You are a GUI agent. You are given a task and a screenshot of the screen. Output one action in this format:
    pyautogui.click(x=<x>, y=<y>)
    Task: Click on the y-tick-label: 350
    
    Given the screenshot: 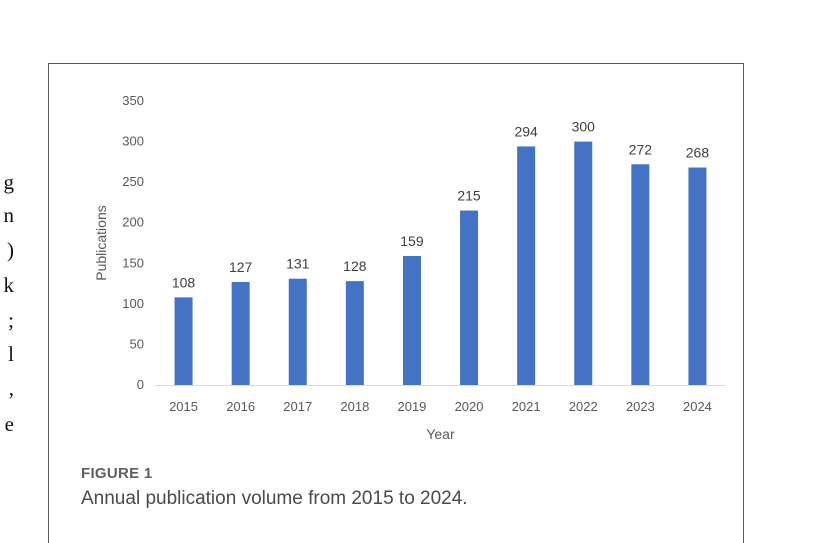 What is the action you would take?
    pyautogui.click(x=133, y=100)
    